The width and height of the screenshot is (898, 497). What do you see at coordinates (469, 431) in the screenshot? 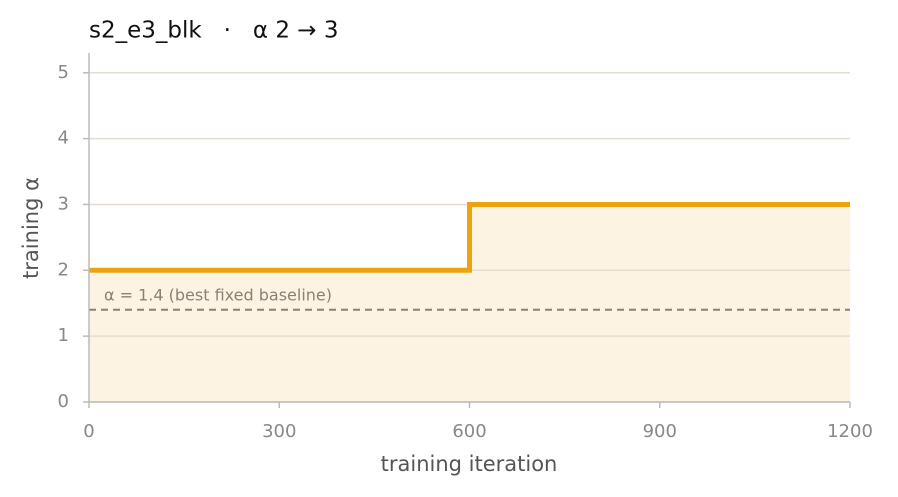
I see `x-tick-label: 600` at bounding box center [469, 431].